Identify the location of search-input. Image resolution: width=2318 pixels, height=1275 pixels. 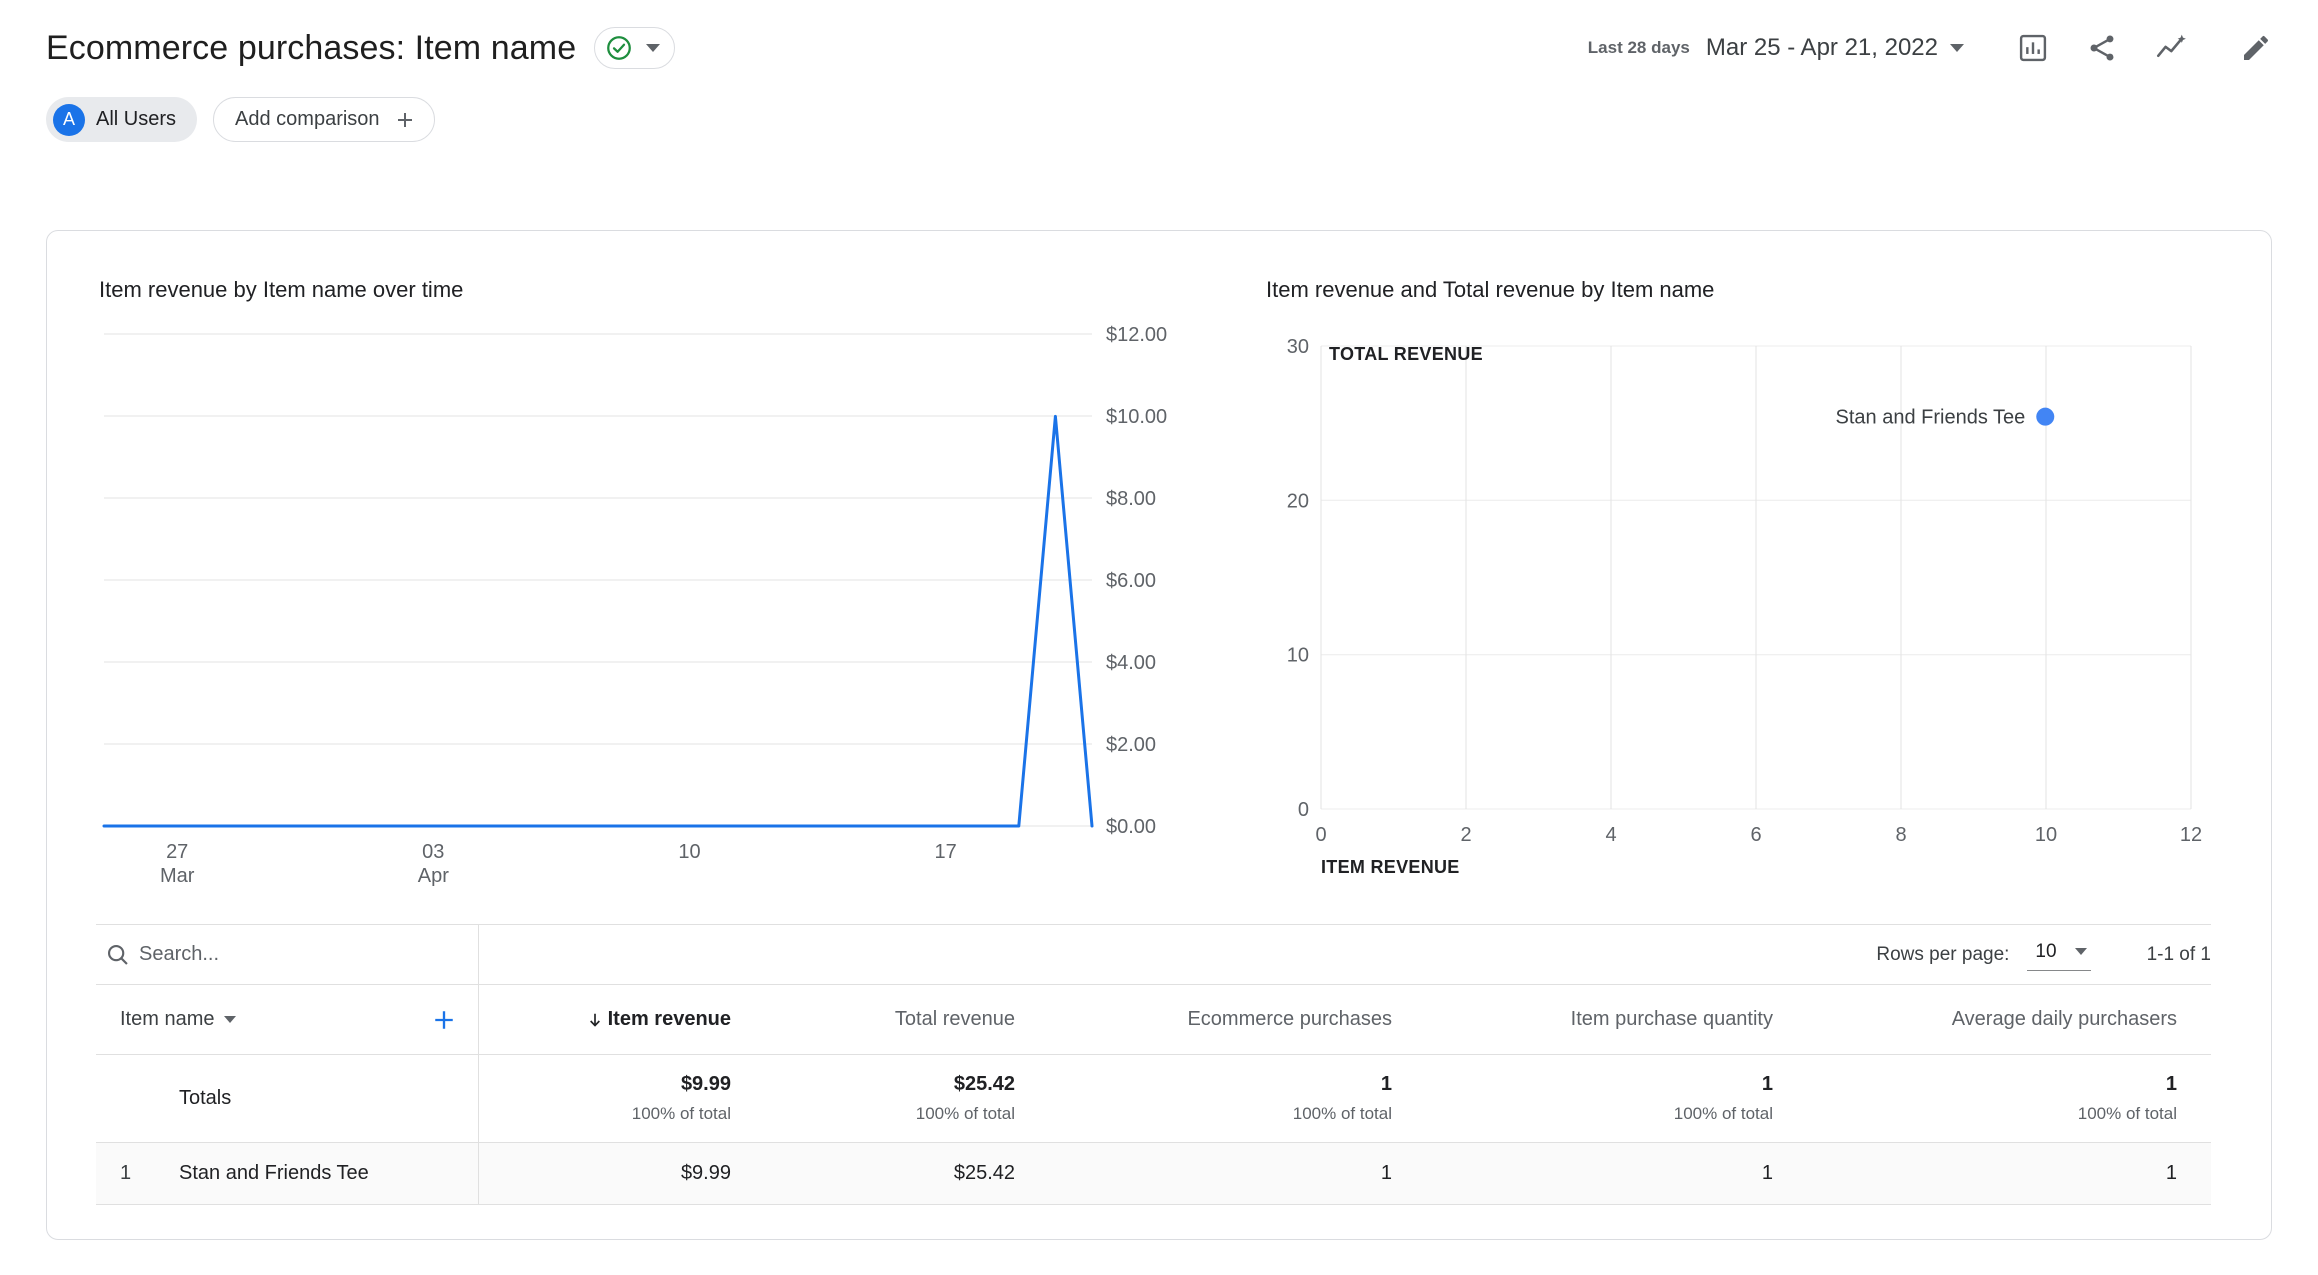
(264, 954).